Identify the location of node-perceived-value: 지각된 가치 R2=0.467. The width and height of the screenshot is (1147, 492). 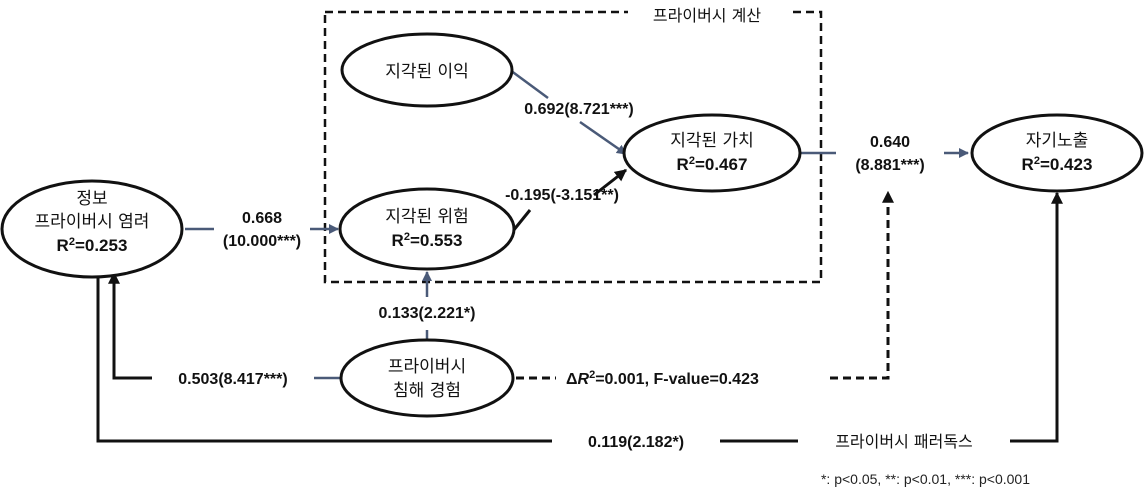
(712, 153).